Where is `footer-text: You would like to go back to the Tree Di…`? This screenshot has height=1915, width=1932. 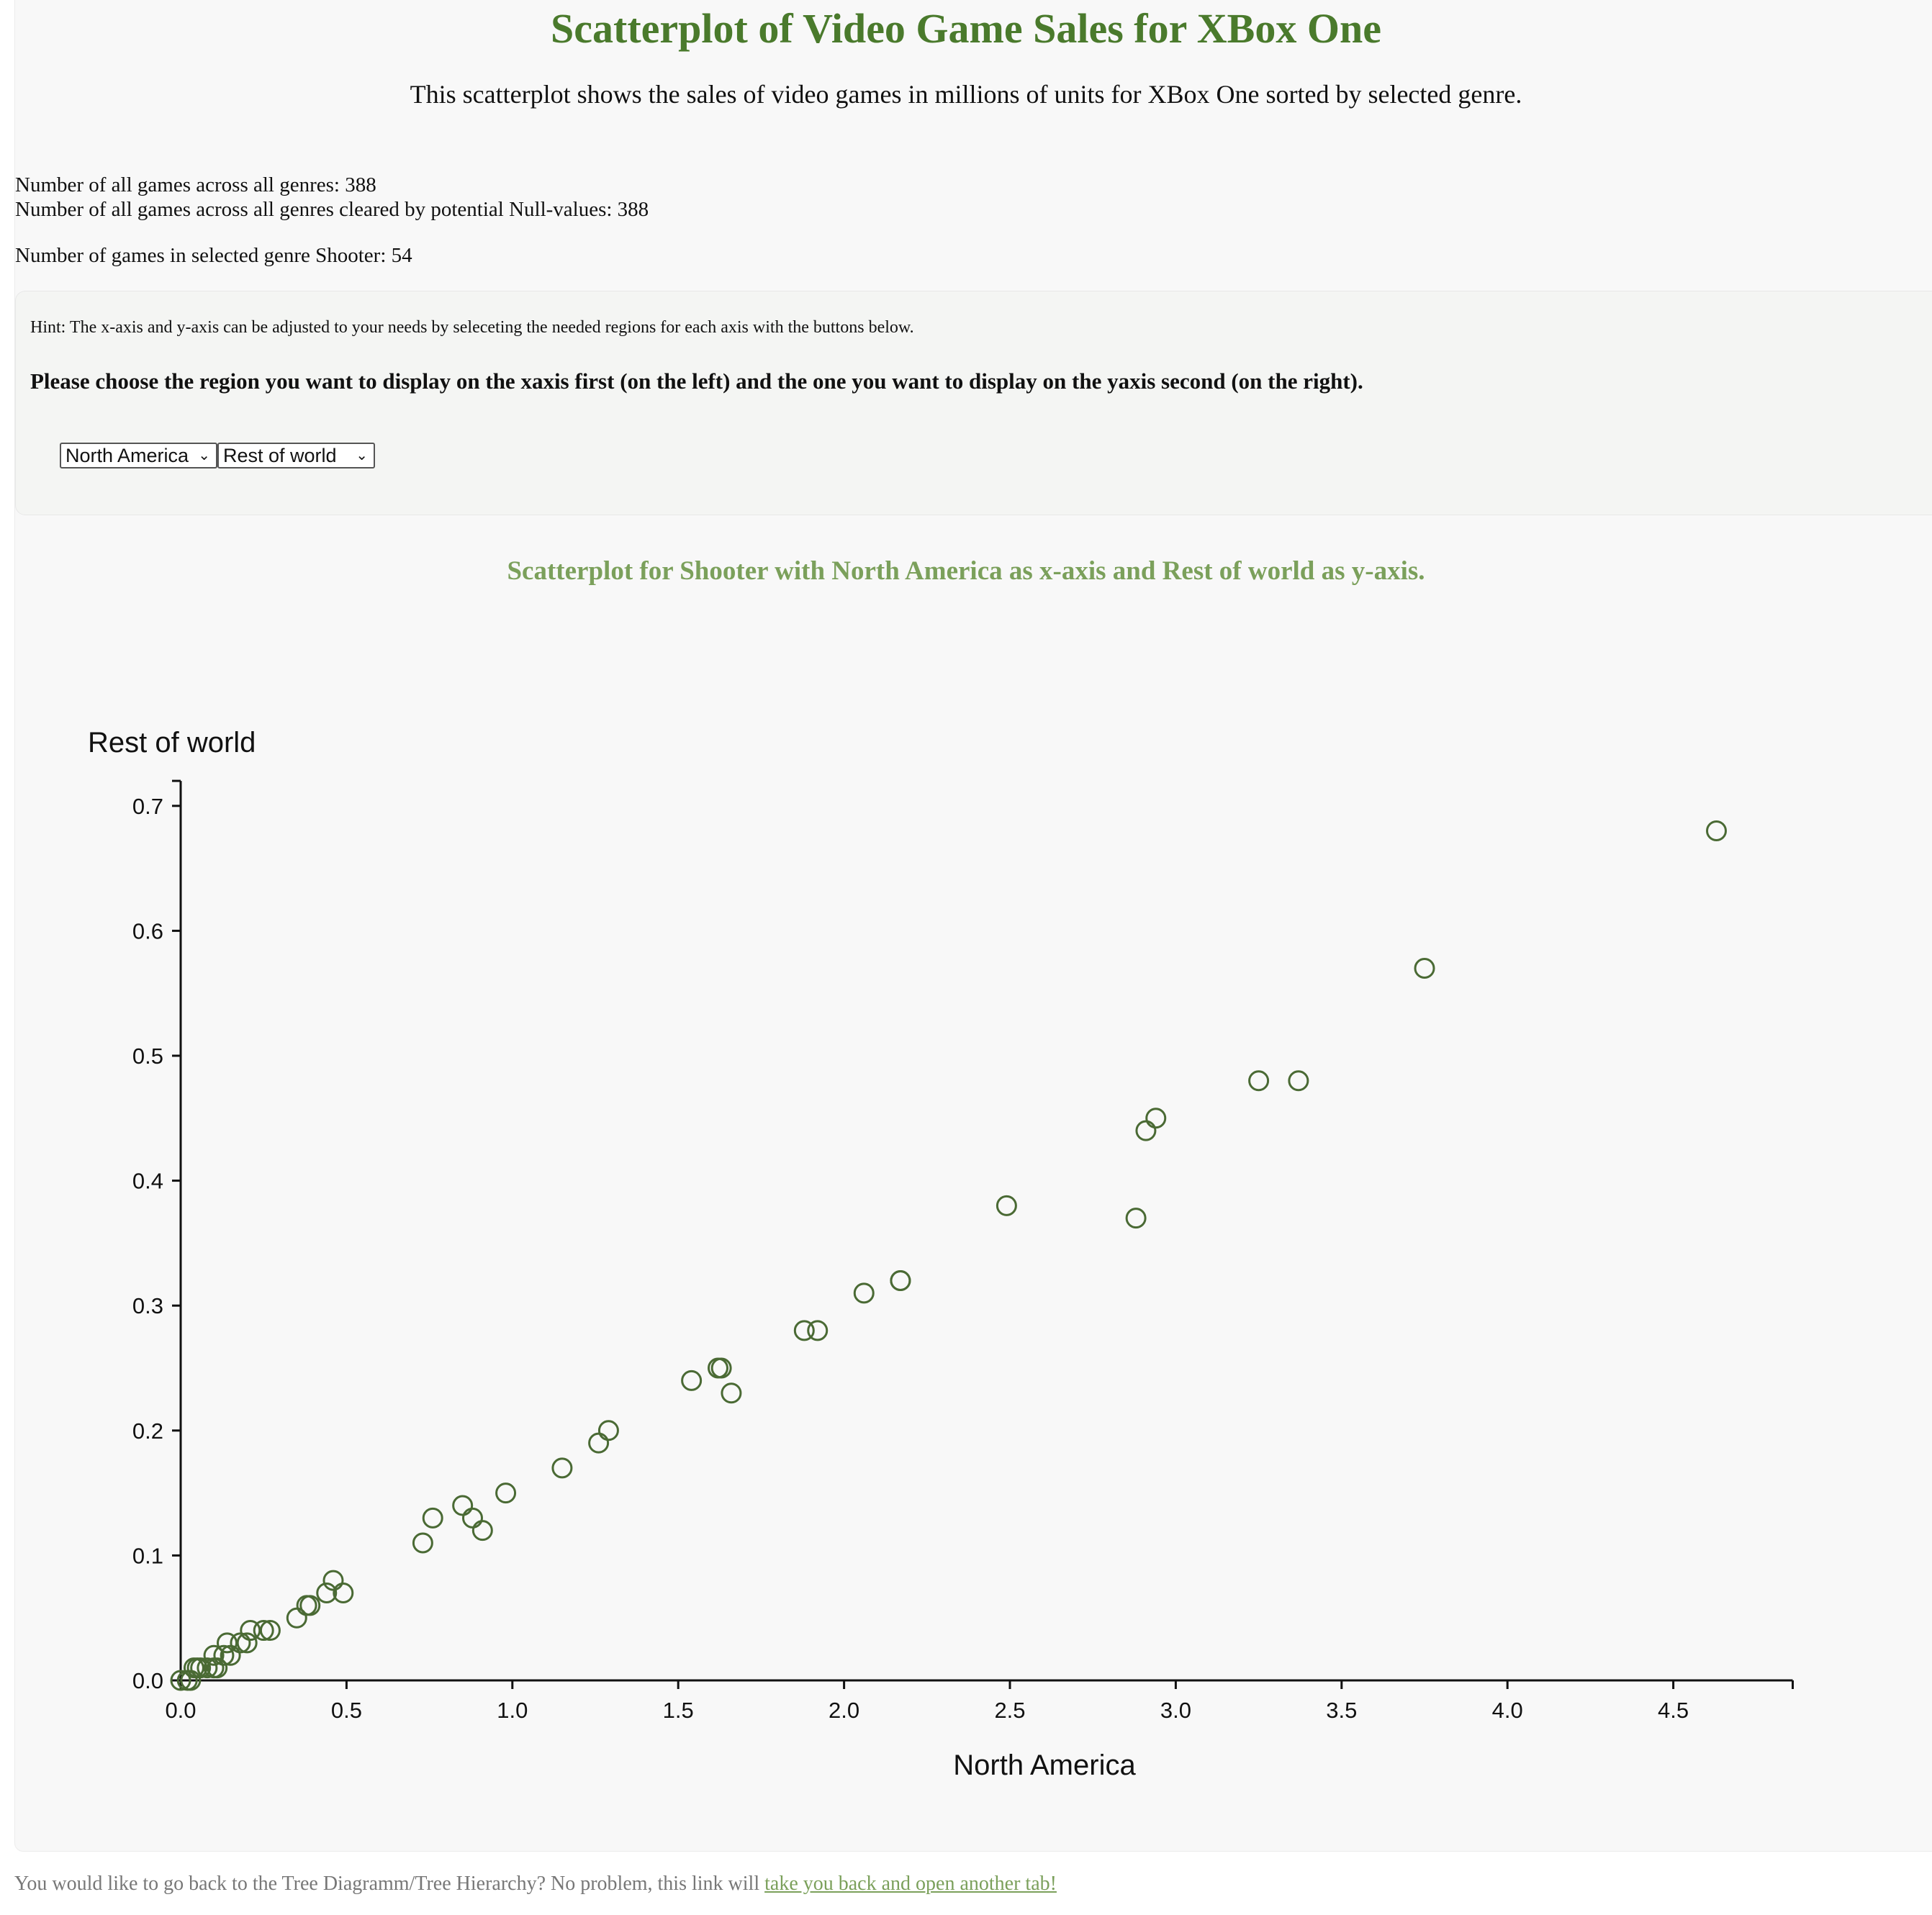
footer-text: You would like to go back to the Tree Di… is located at coordinates (389, 1884).